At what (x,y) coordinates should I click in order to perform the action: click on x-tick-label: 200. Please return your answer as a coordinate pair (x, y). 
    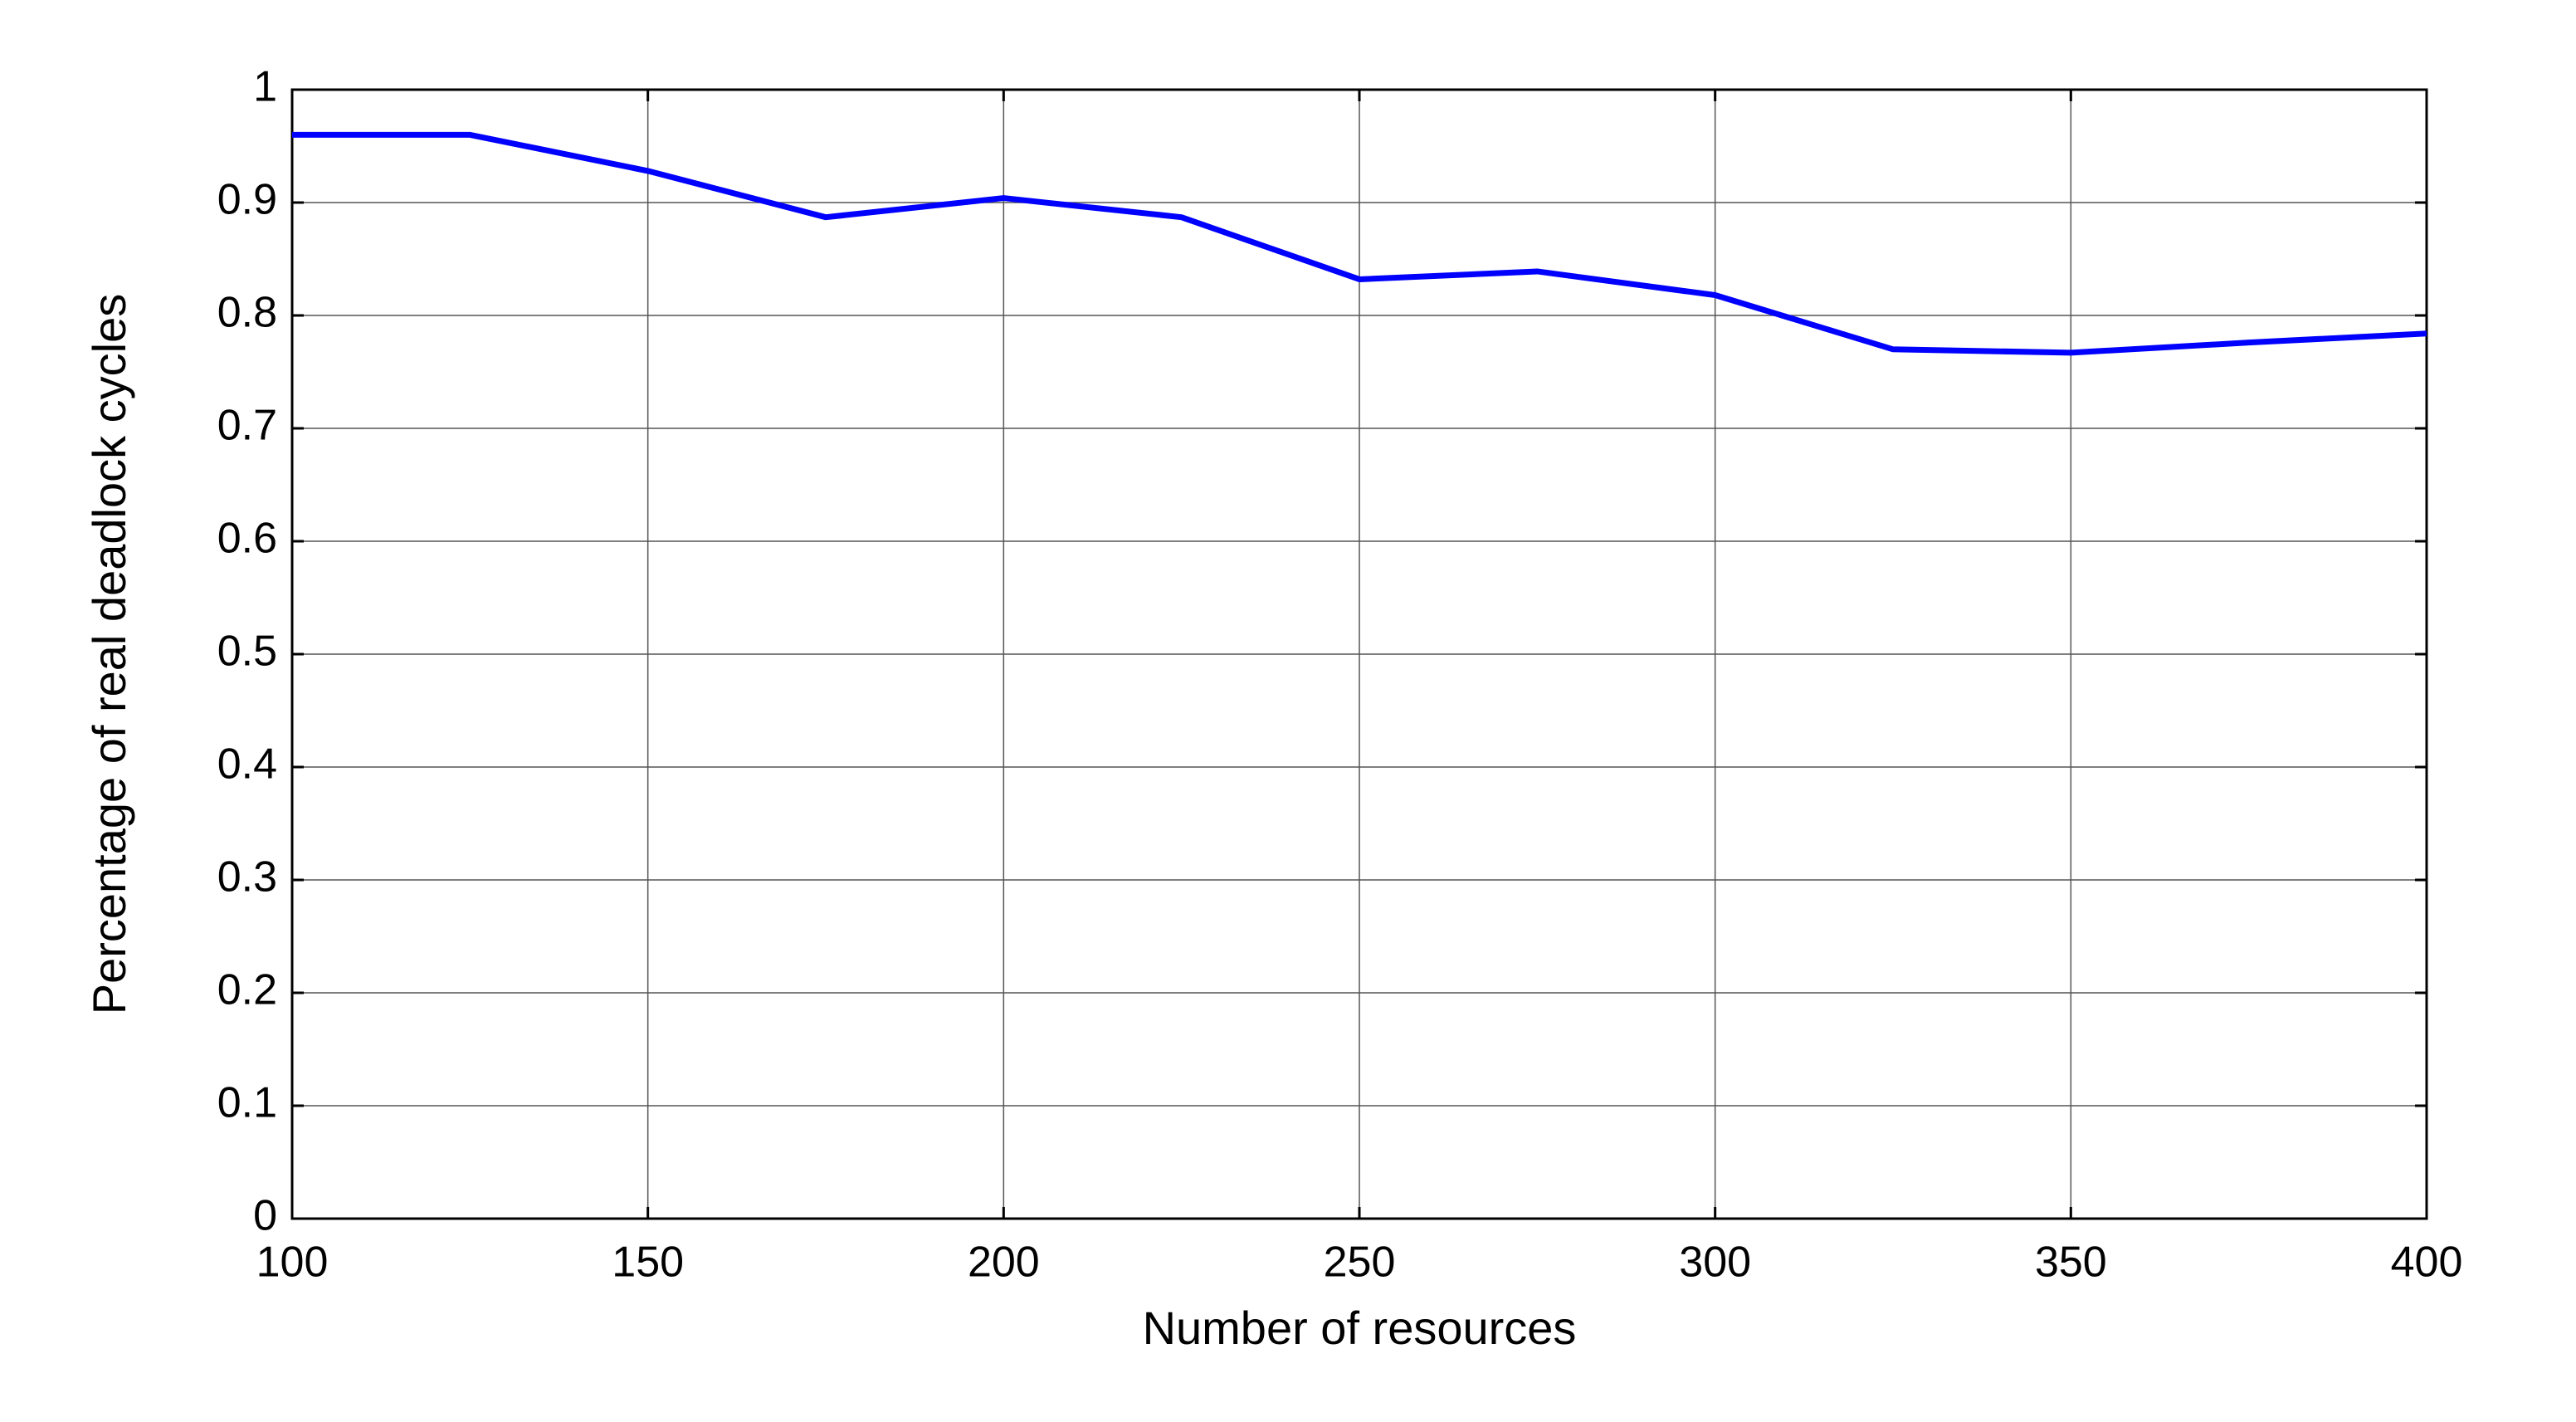
    Looking at the image, I should click on (1004, 1263).